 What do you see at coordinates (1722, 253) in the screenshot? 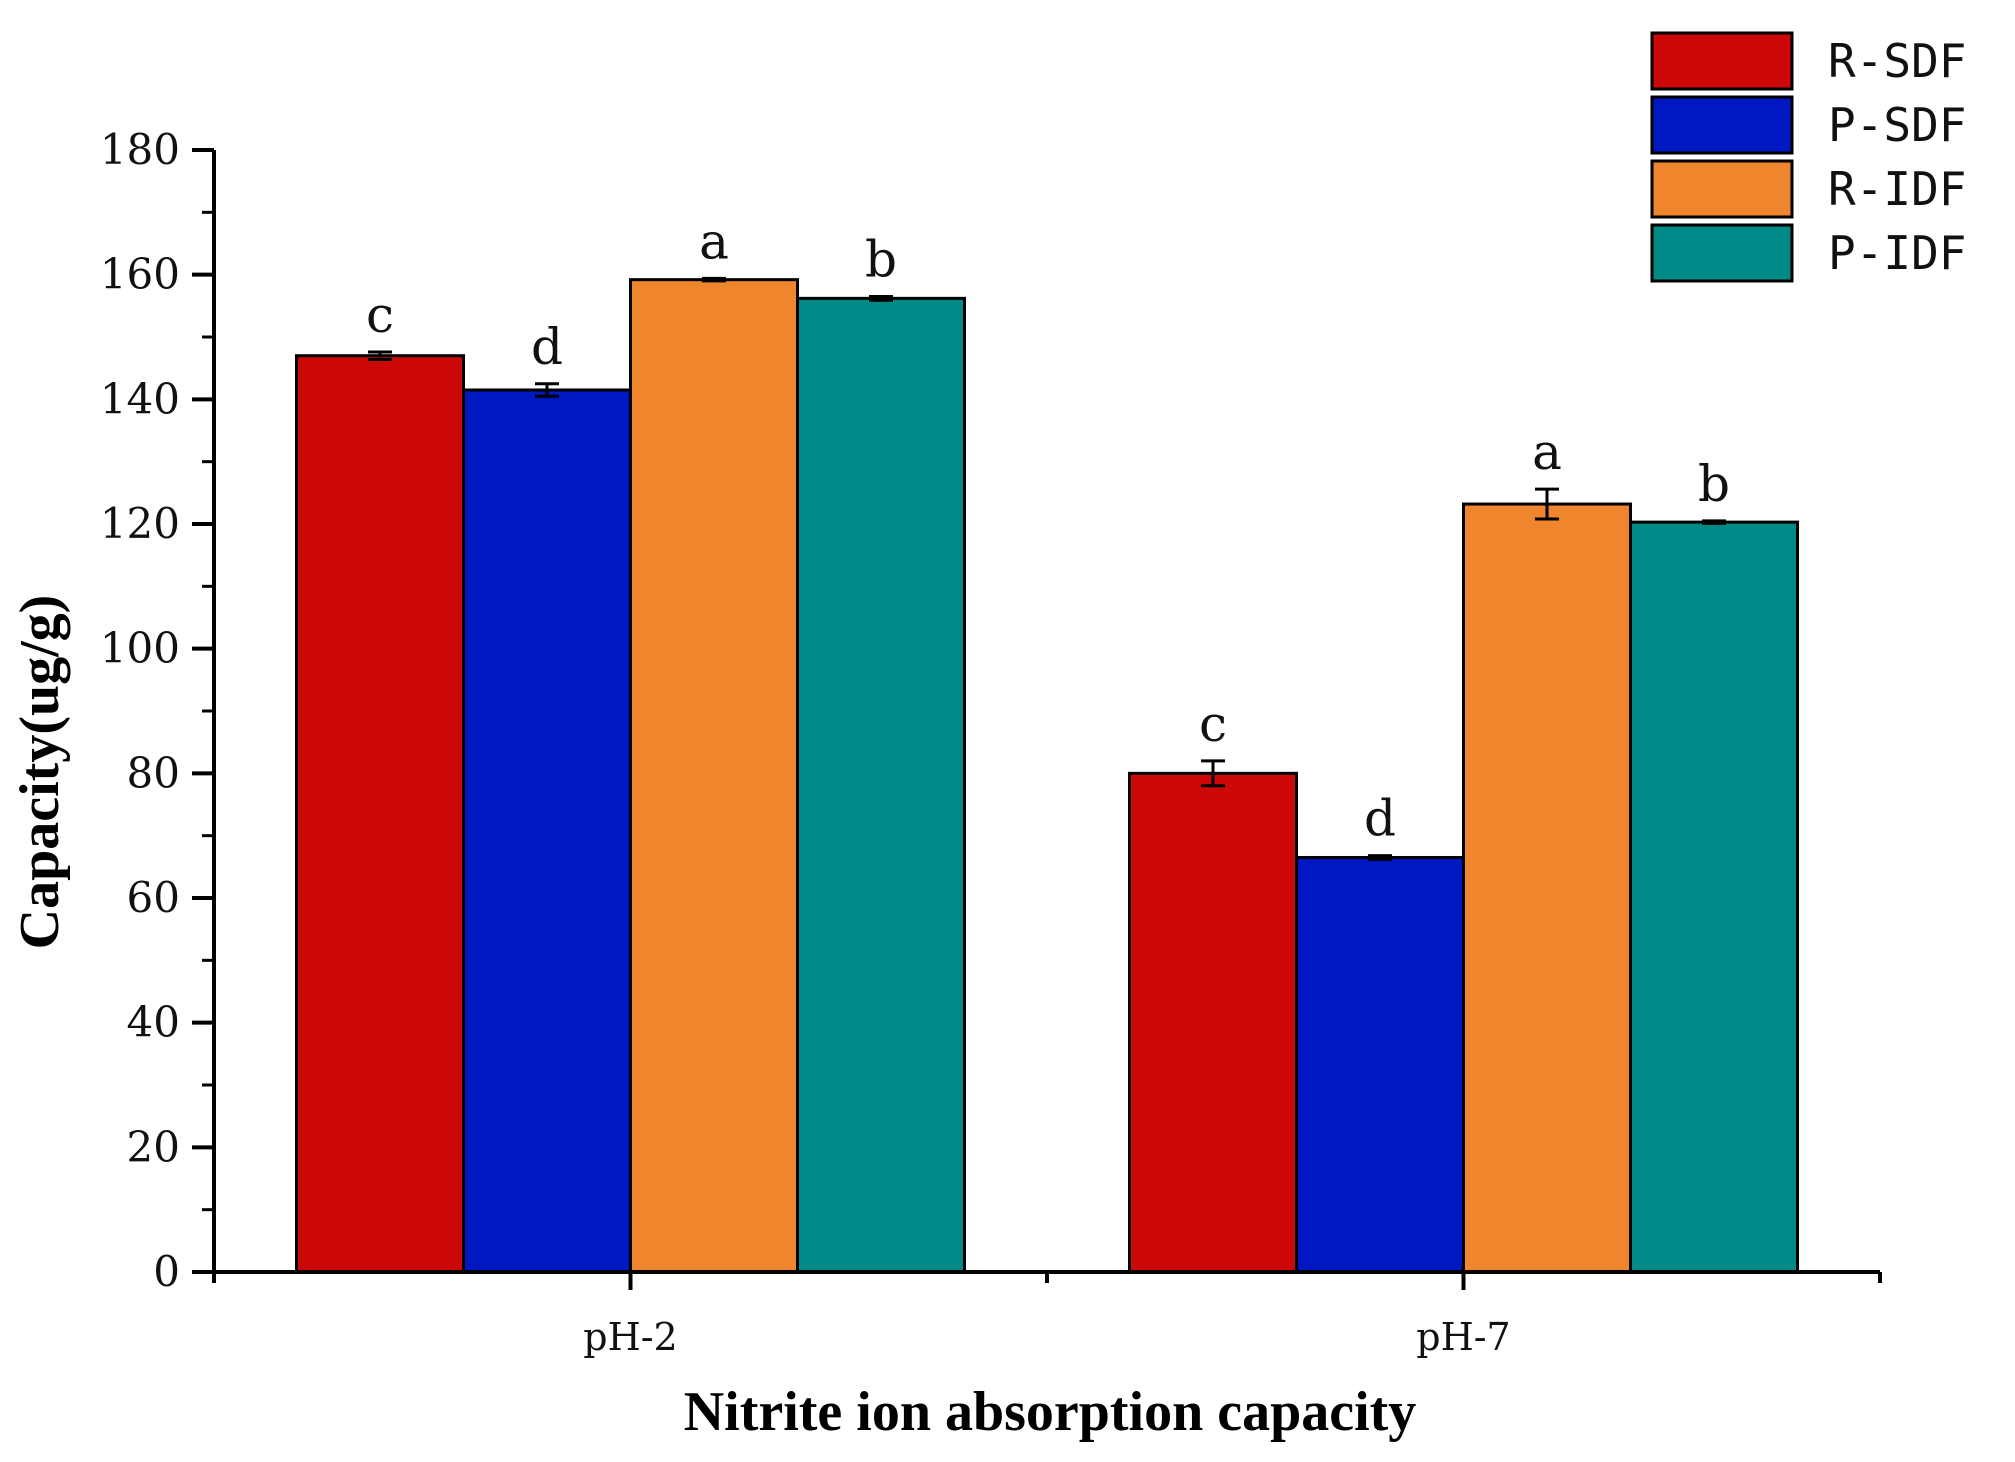
I see `legend-swatch-p-idf` at bounding box center [1722, 253].